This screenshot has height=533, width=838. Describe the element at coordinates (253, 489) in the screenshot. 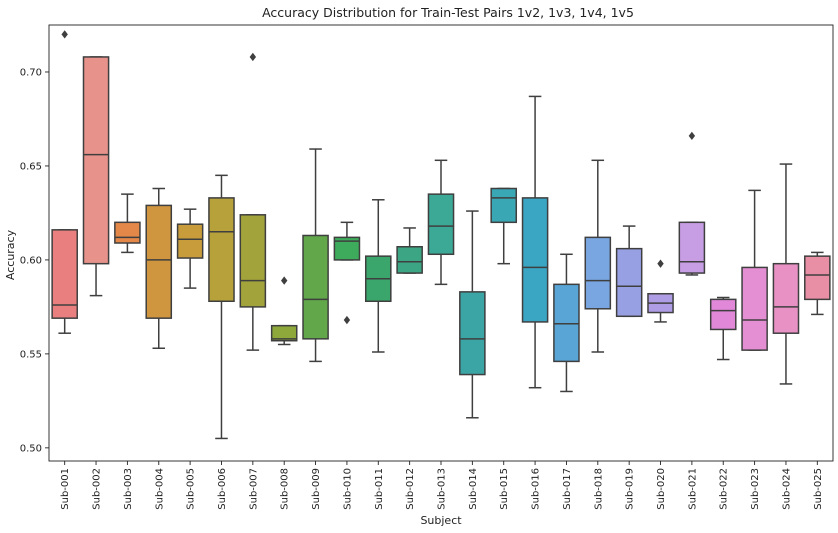

I see `x-tick-label: Sub-007` at that location.